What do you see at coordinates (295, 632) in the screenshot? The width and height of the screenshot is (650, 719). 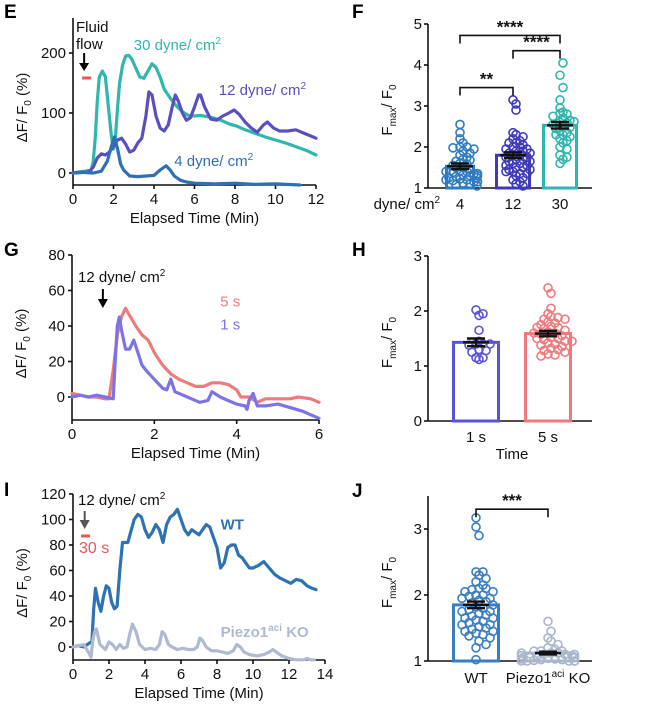 I see `series-label-text: KO` at bounding box center [295, 632].